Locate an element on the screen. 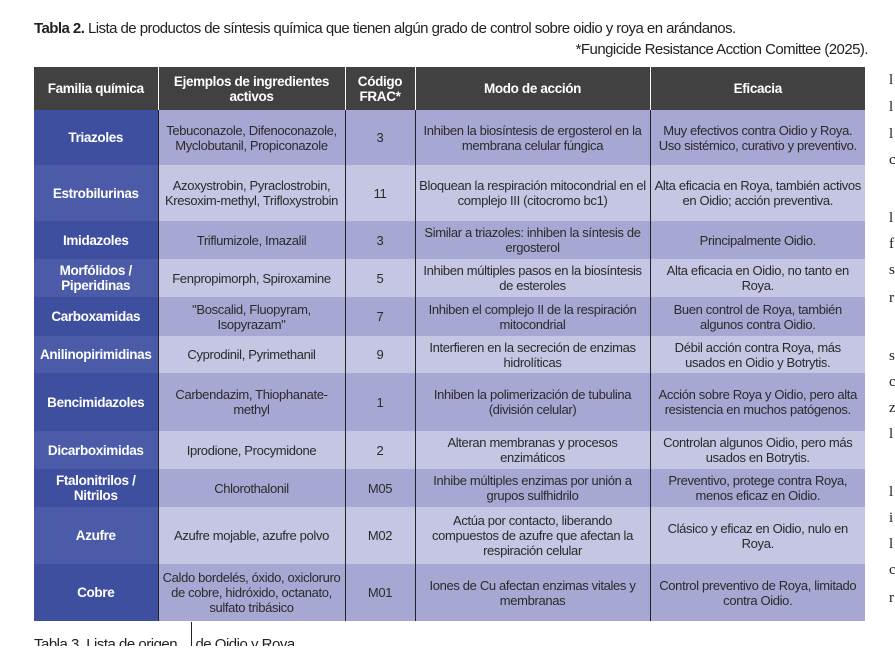  cell-familia: Dicarboximidas is located at coordinates (96, 450).